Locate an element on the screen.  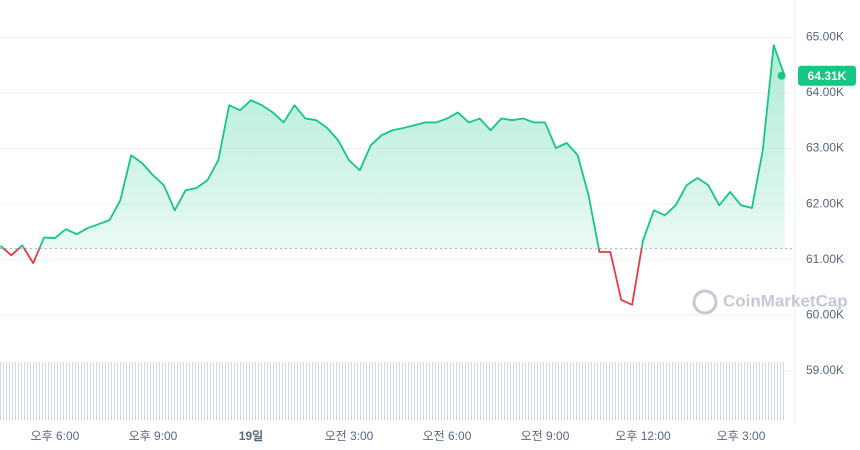
y-tick-label: 65.00K is located at coordinates (825, 37).